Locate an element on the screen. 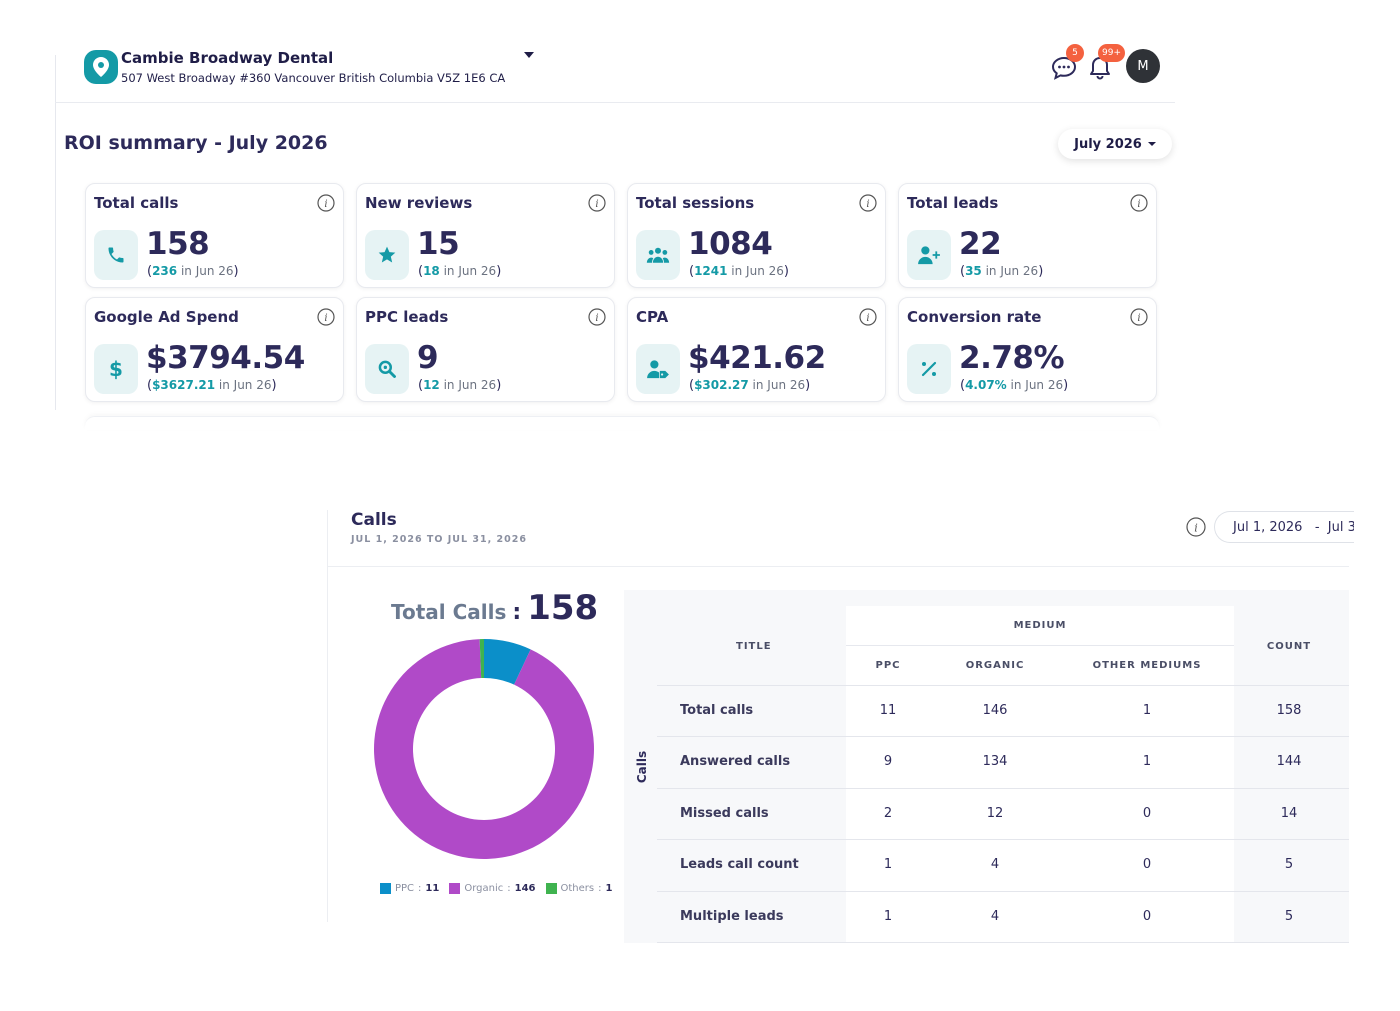 The image size is (1400, 1011). row-ppc: 1 is located at coordinates (888, 916).